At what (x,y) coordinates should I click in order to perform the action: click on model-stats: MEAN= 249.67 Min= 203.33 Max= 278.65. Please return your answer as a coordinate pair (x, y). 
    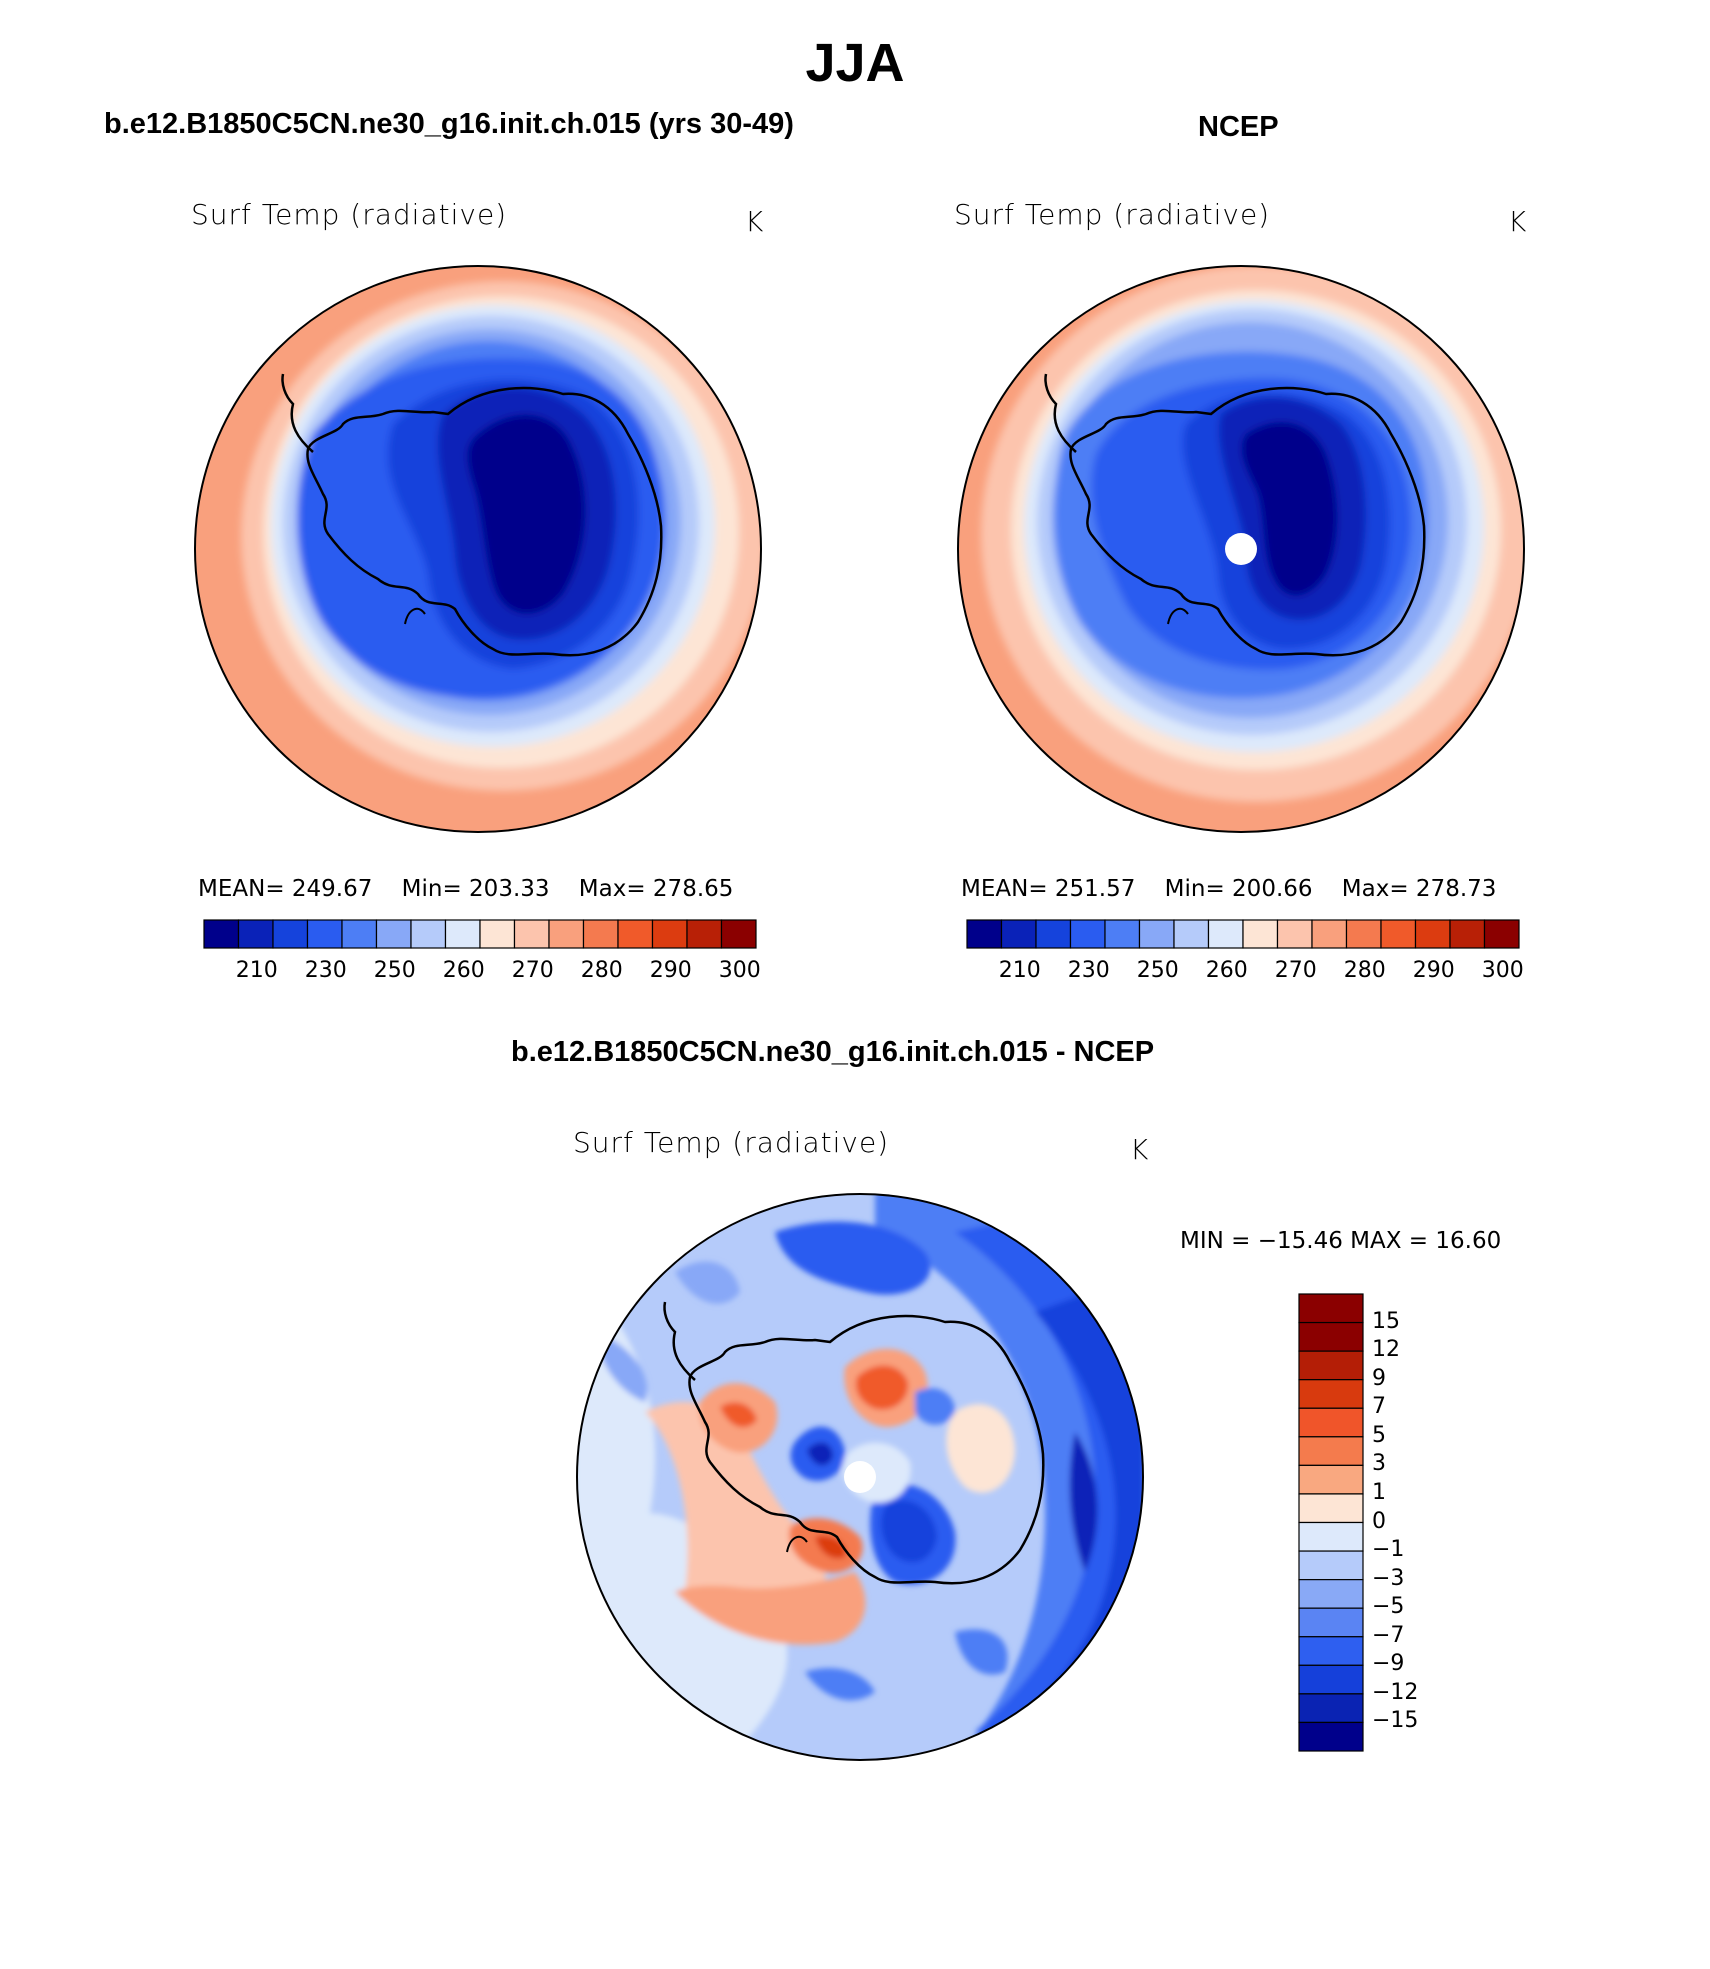
    Looking at the image, I should click on (465, 889).